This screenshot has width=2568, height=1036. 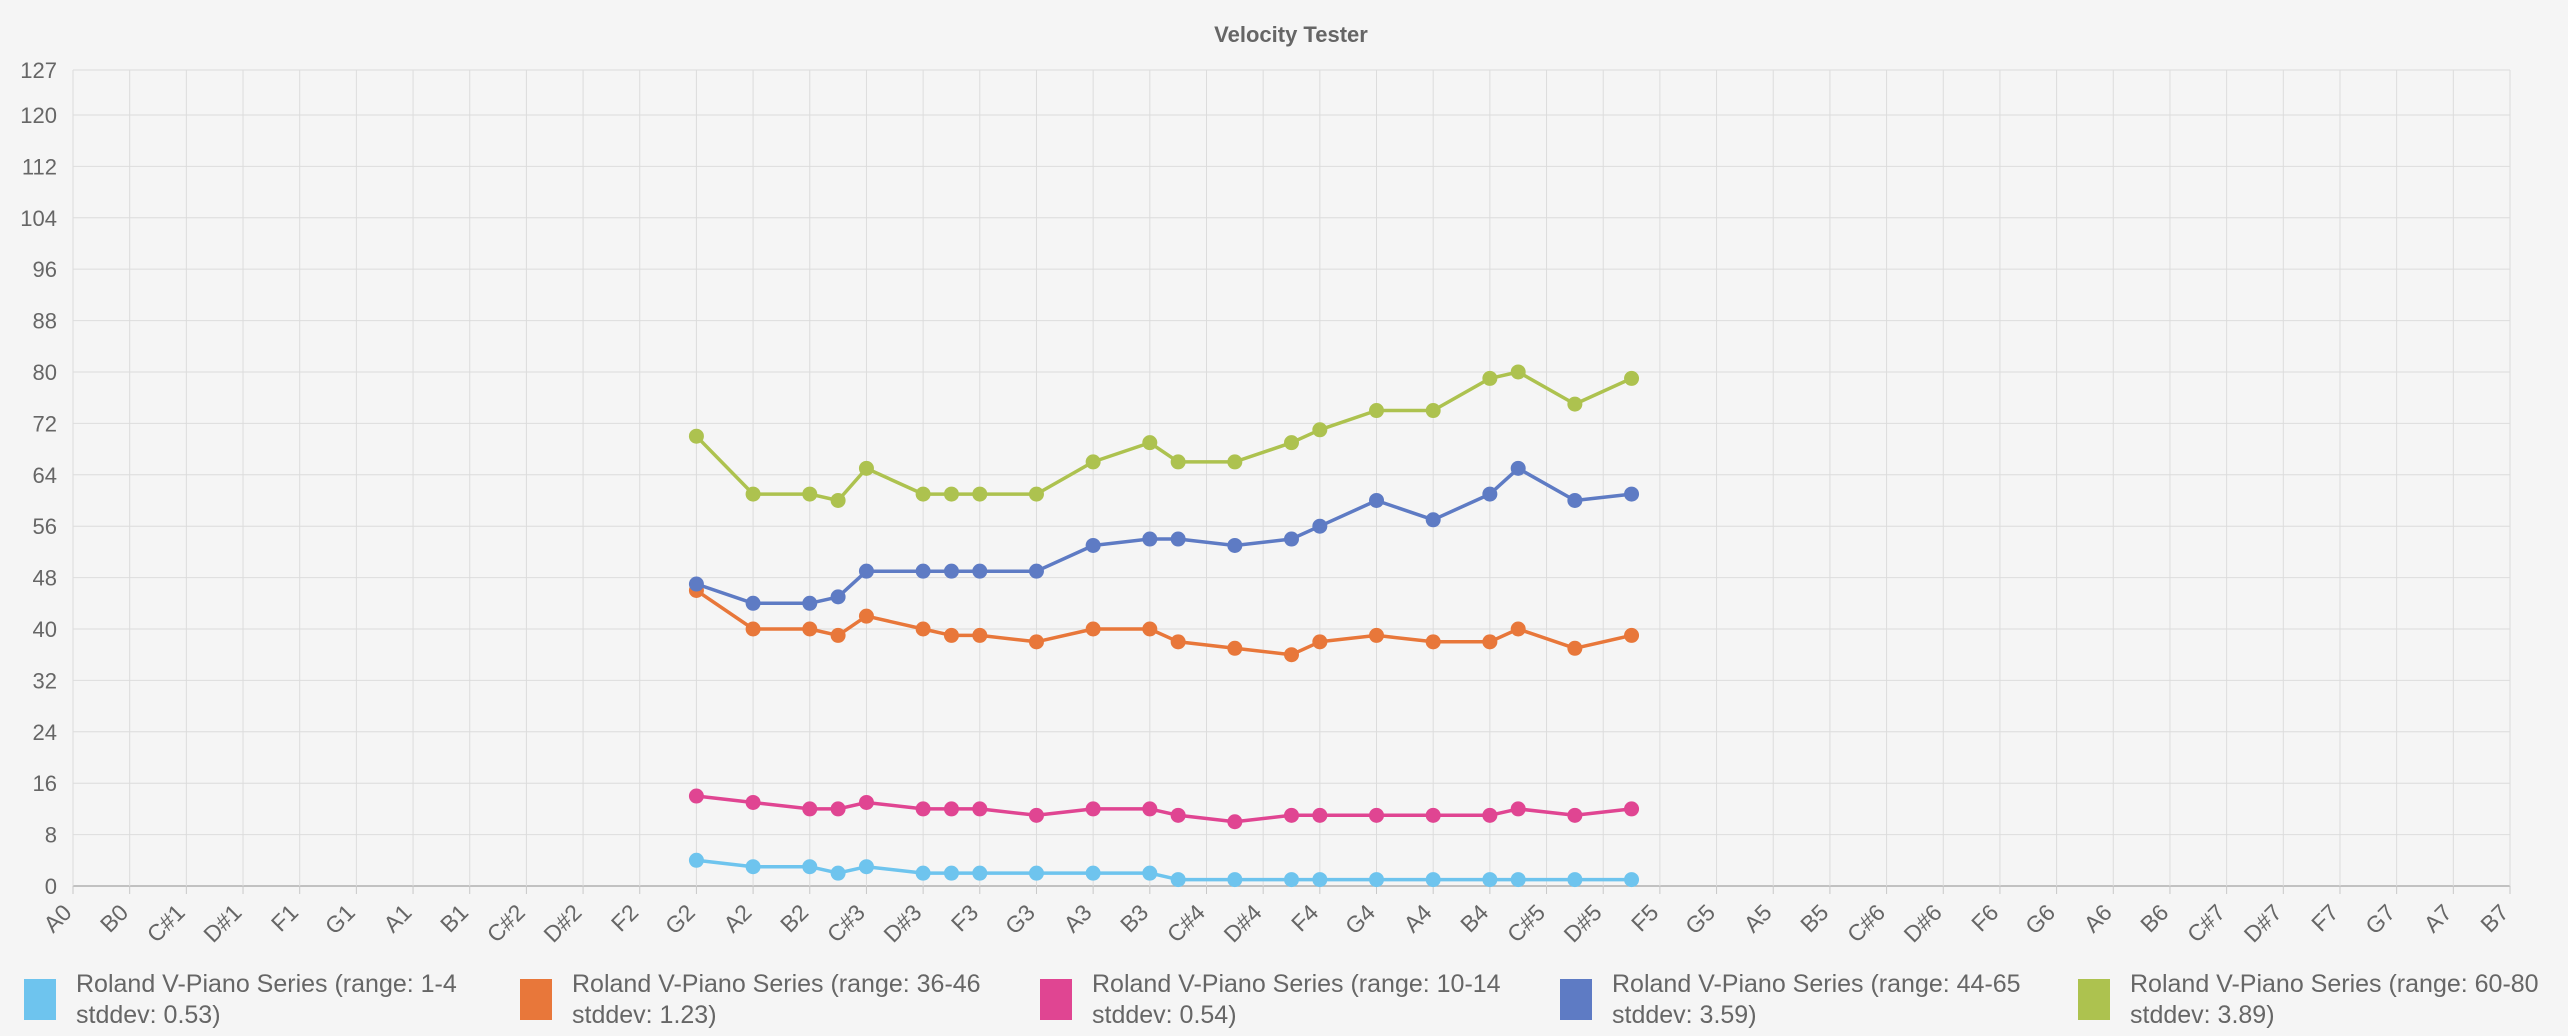 What do you see at coordinates (284, 917) in the screenshot?
I see `x-tick-label: F1` at bounding box center [284, 917].